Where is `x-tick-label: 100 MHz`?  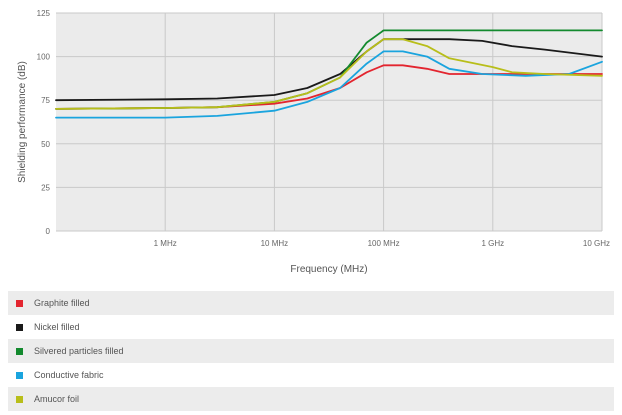
x-tick-label: 100 MHz is located at coordinates (384, 243).